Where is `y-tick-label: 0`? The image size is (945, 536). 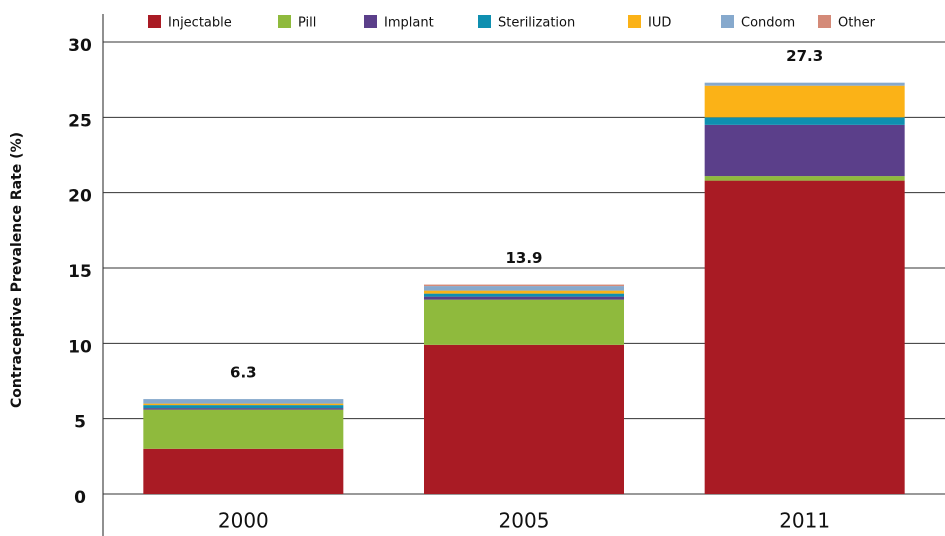
y-tick-label: 0 is located at coordinates (80, 498).